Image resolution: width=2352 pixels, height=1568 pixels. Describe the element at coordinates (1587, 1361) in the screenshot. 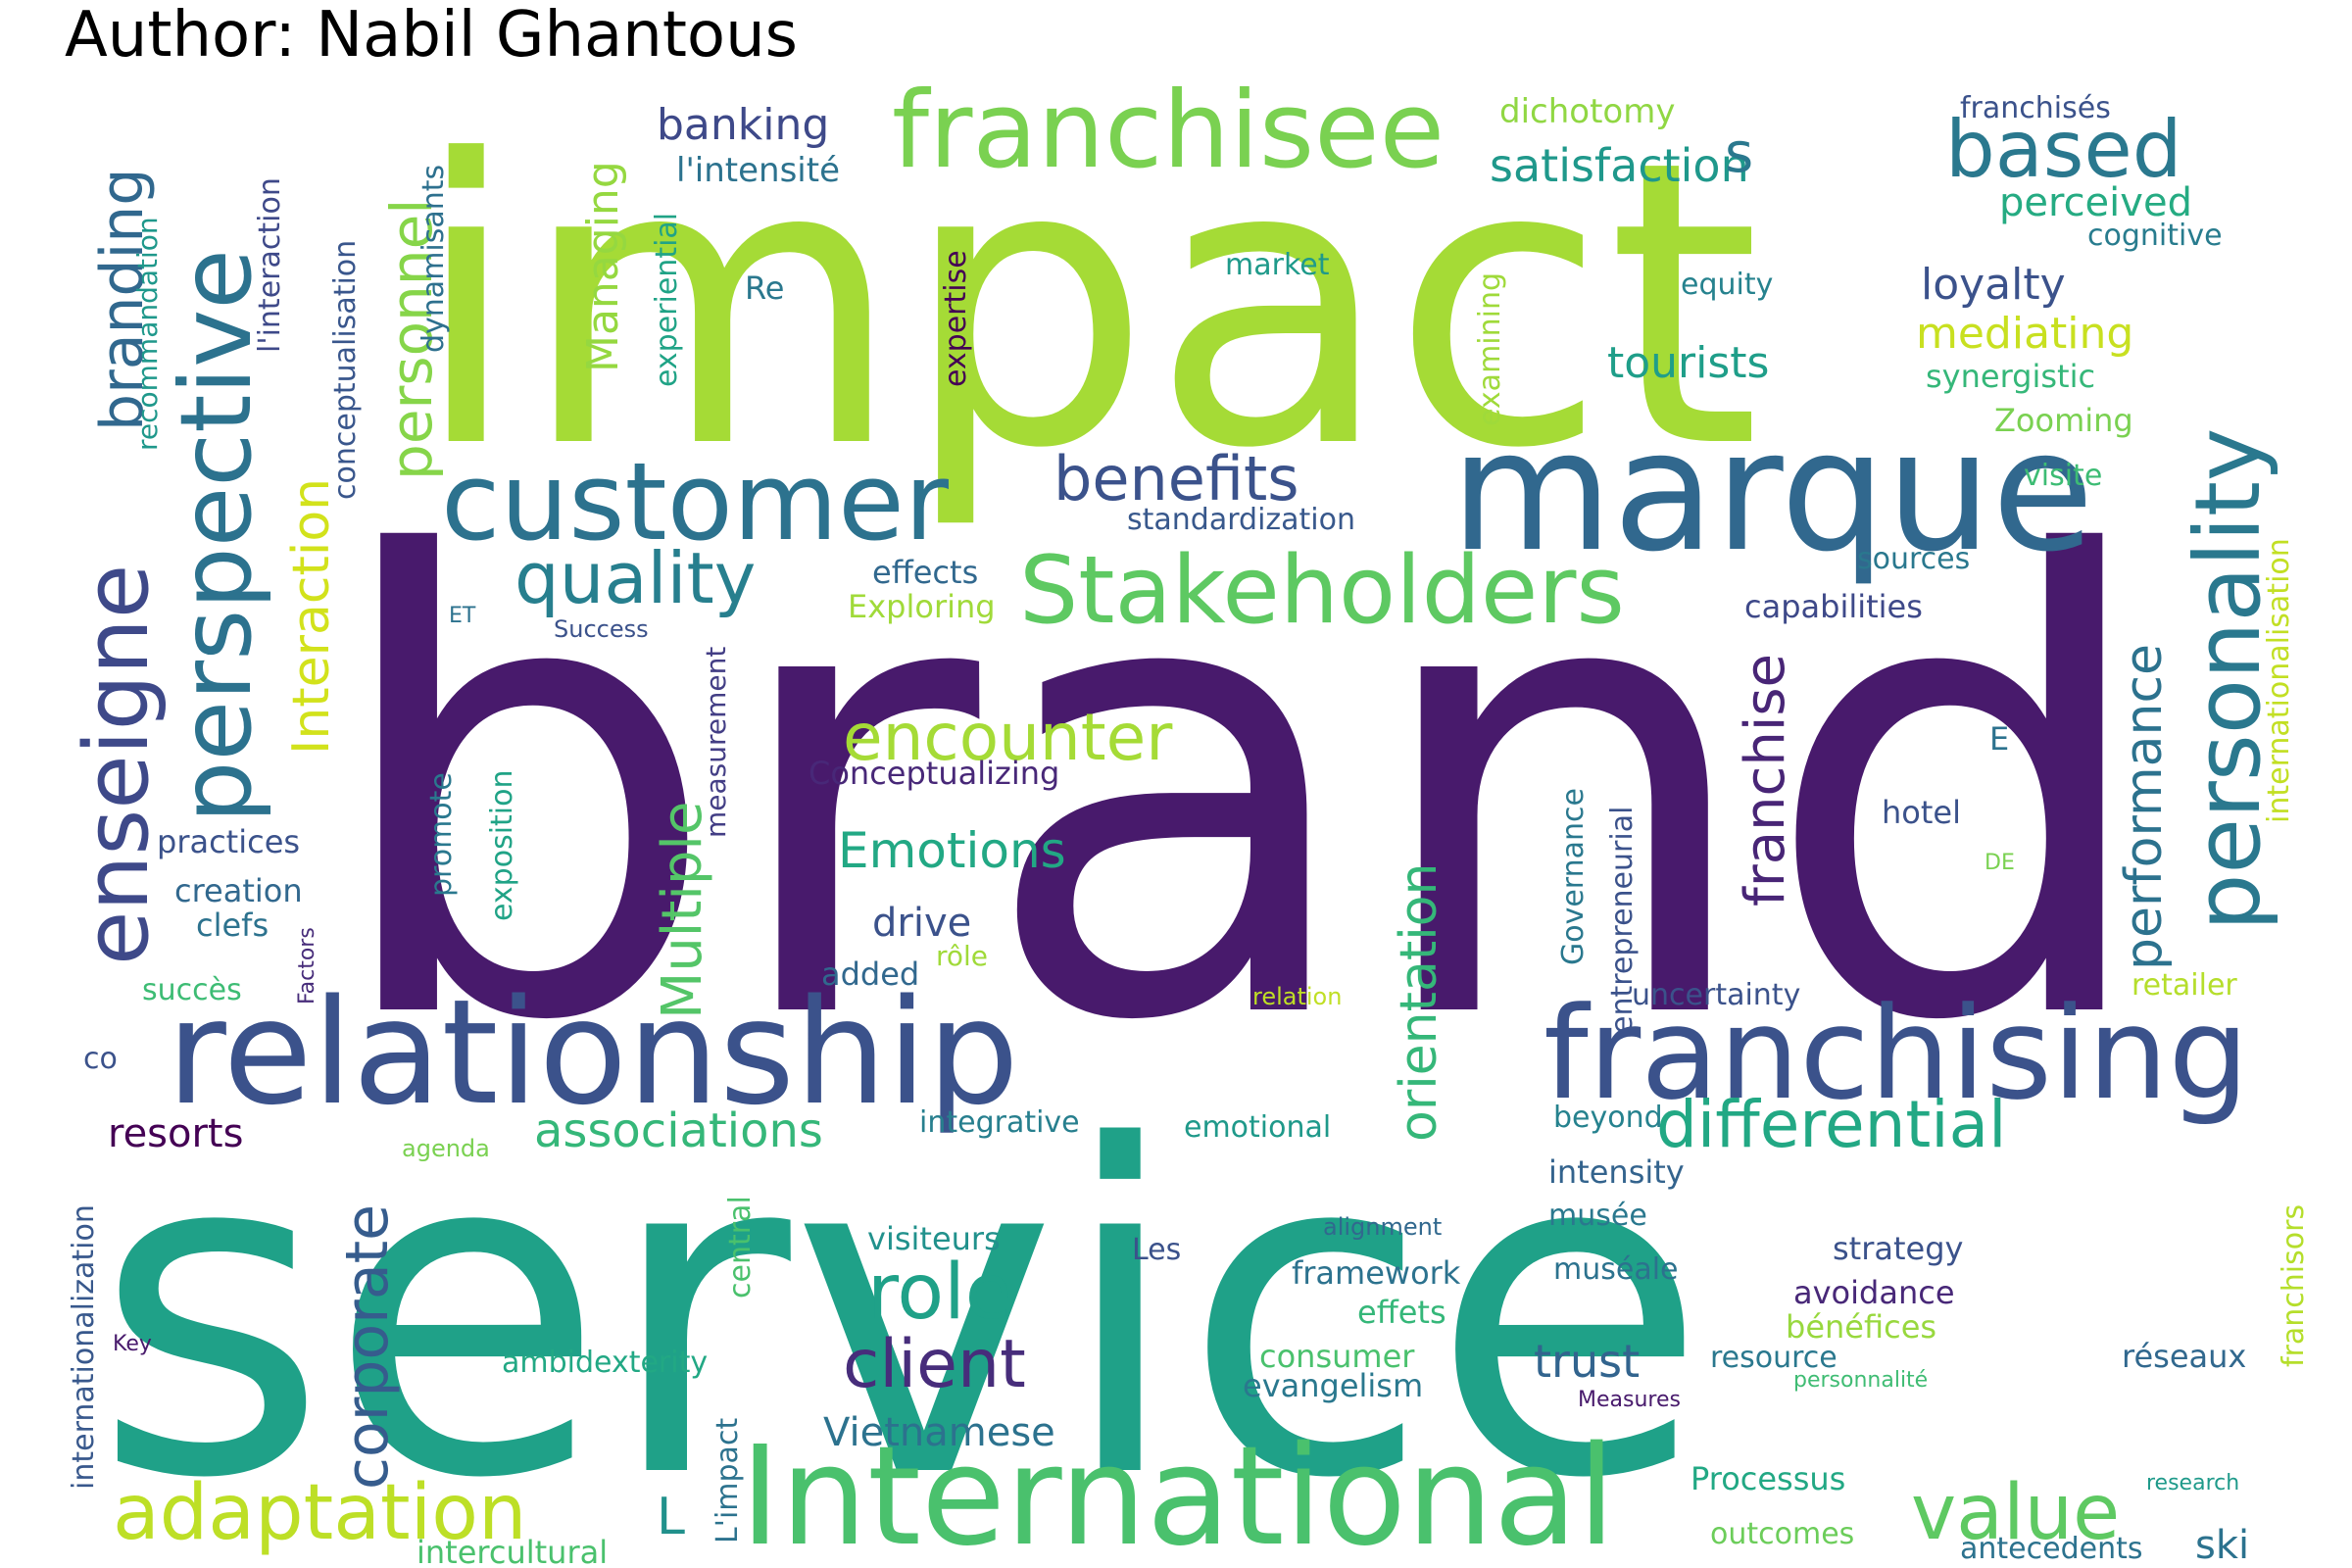

I see `cloud-word: trust` at that location.